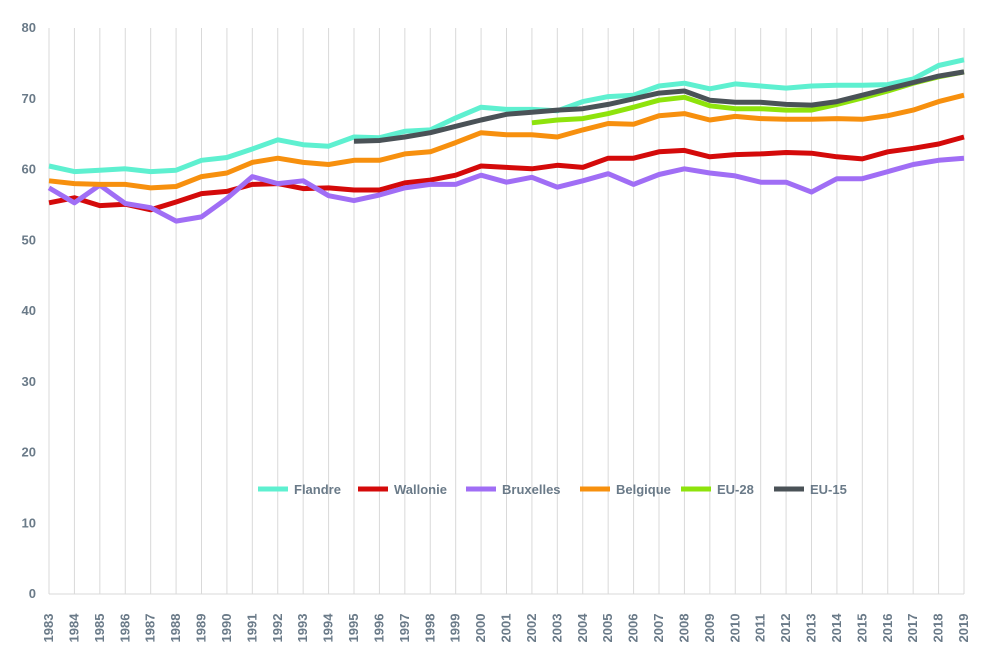  Describe the element at coordinates (861, 628) in the screenshot. I see `x-tick-label: 2015` at that location.